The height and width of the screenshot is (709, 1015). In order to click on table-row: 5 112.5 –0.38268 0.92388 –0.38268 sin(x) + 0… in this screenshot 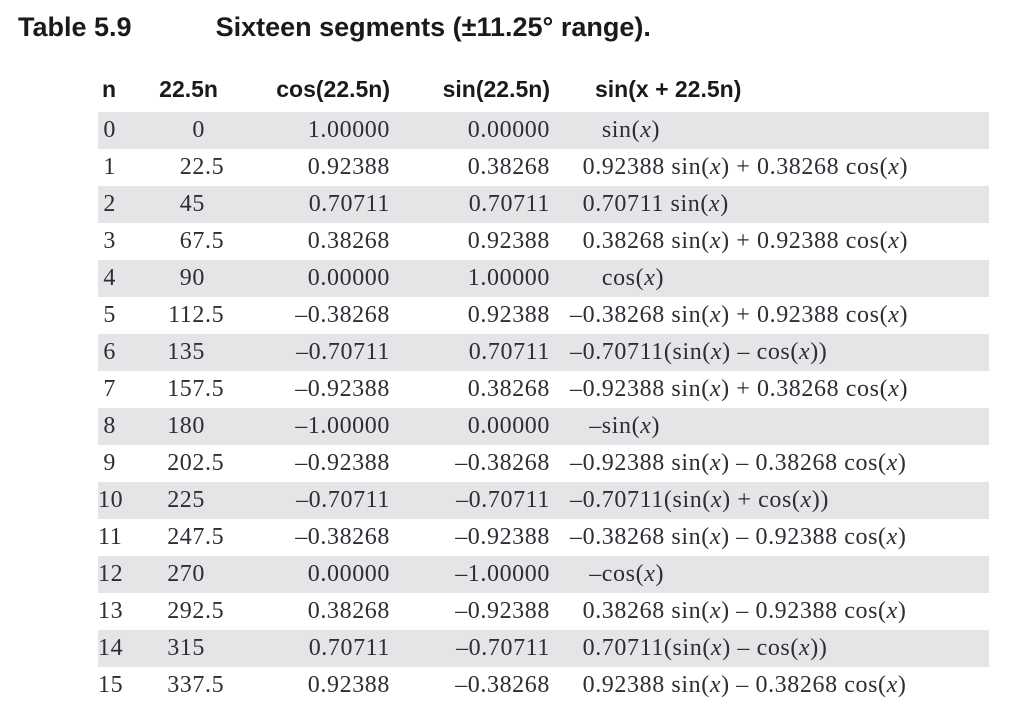, I will do `click(543, 315)`.